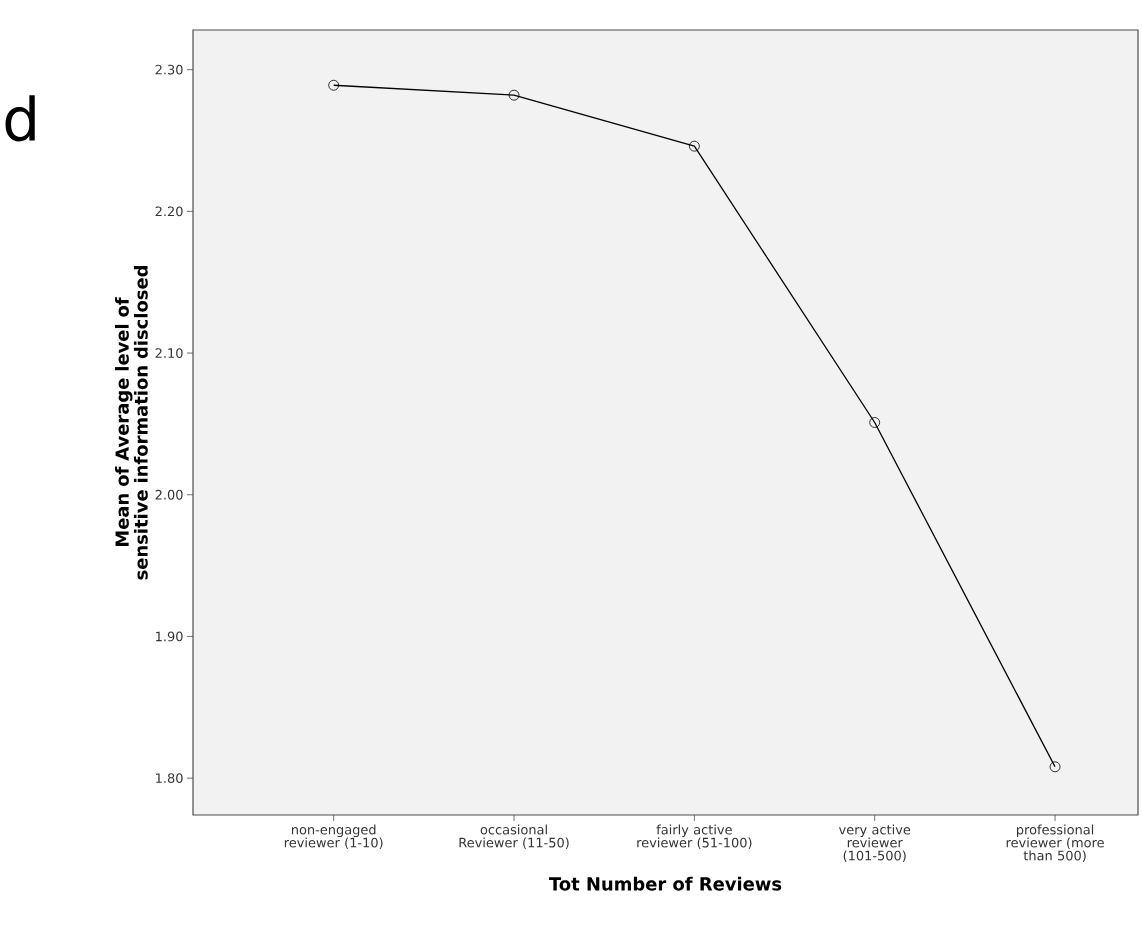 The image size is (1142, 934). I want to click on y-tick-label: 2.20, so click(169, 211).